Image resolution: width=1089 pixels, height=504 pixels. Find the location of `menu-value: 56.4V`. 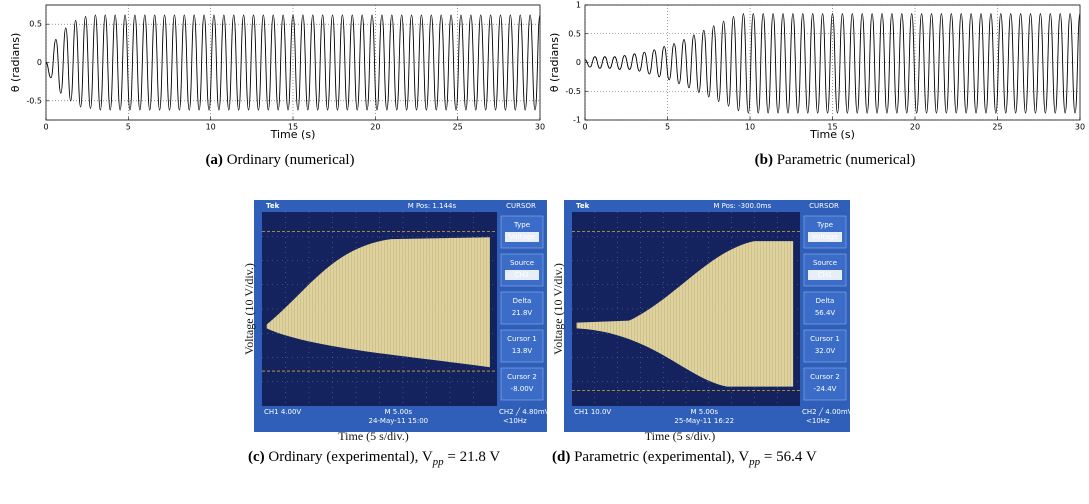

menu-value: 56.4V is located at coordinates (825, 313).